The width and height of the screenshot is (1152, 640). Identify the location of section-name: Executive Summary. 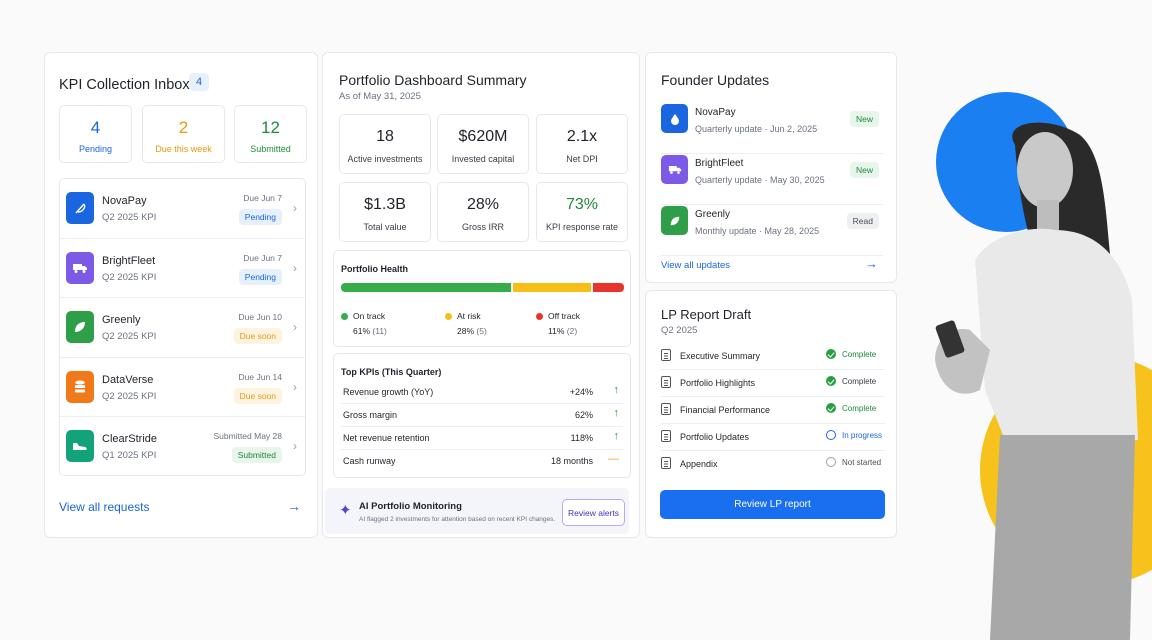
(720, 356).